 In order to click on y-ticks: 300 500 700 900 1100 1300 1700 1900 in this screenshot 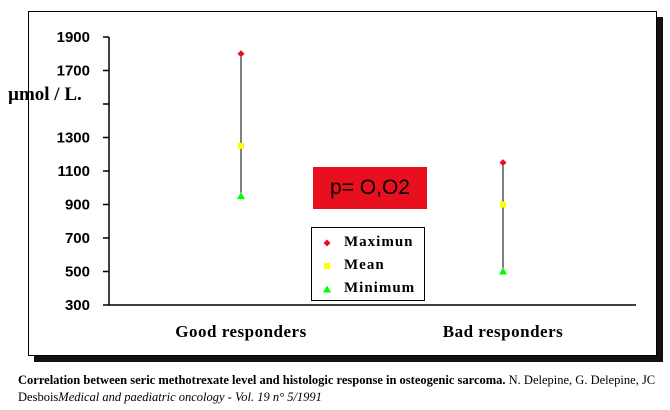, I will do `click(83, 171)`.